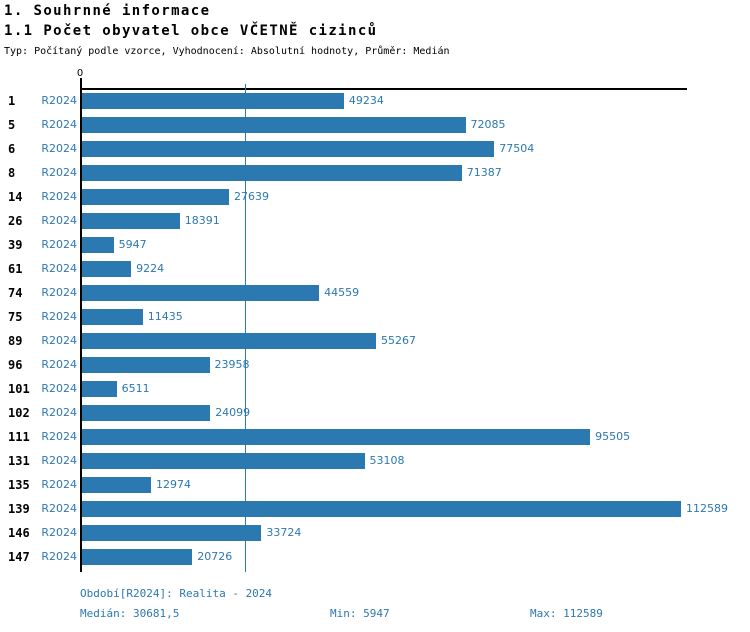  I want to click on chart-row: 26 R2024 18391, so click(375, 221).